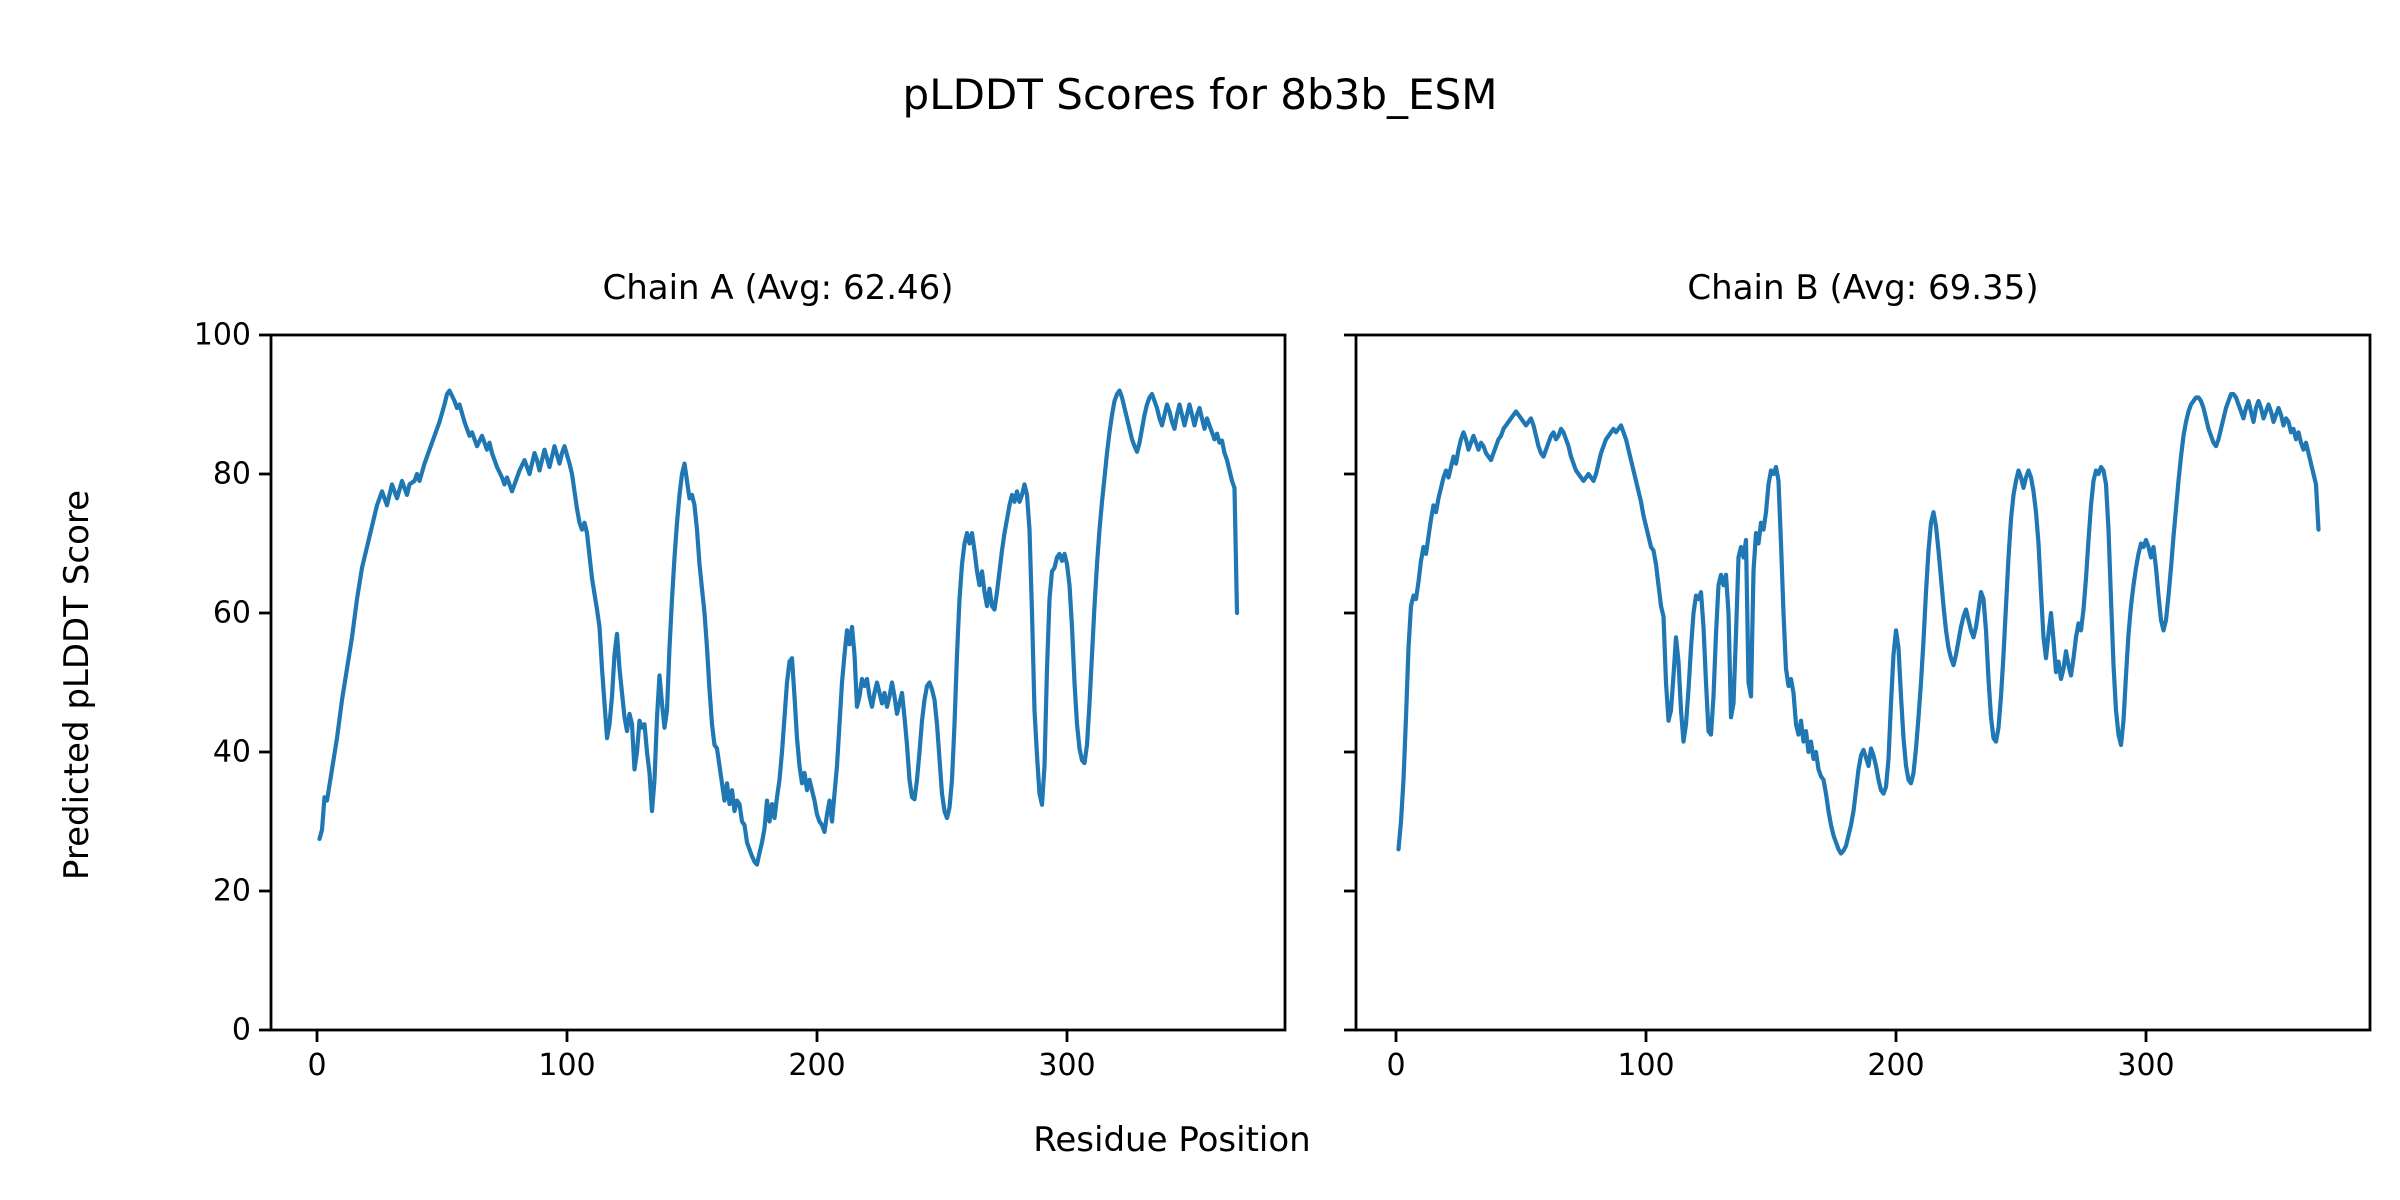  What do you see at coordinates (1858, 624) in the screenshot?
I see `plddt-line-chain-b` at bounding box center [1858, 624].